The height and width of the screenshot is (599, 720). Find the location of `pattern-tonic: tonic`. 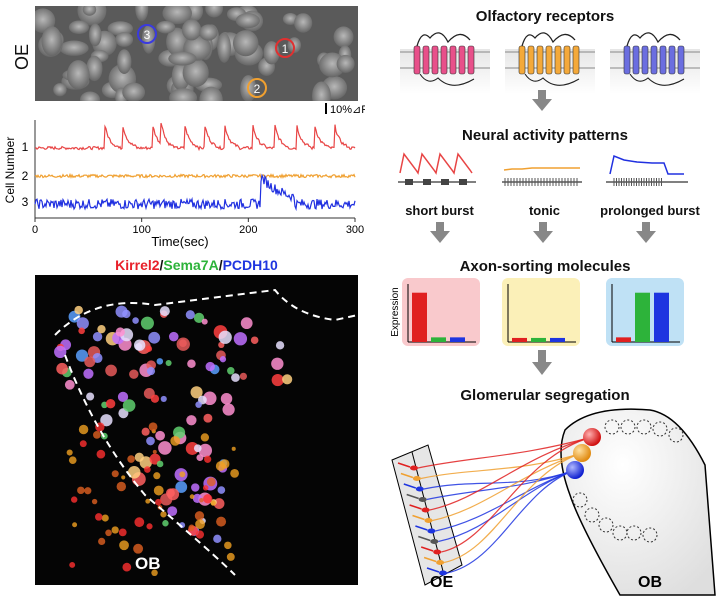

pattern-tonic: tonic is located at coordinates (544, 210).